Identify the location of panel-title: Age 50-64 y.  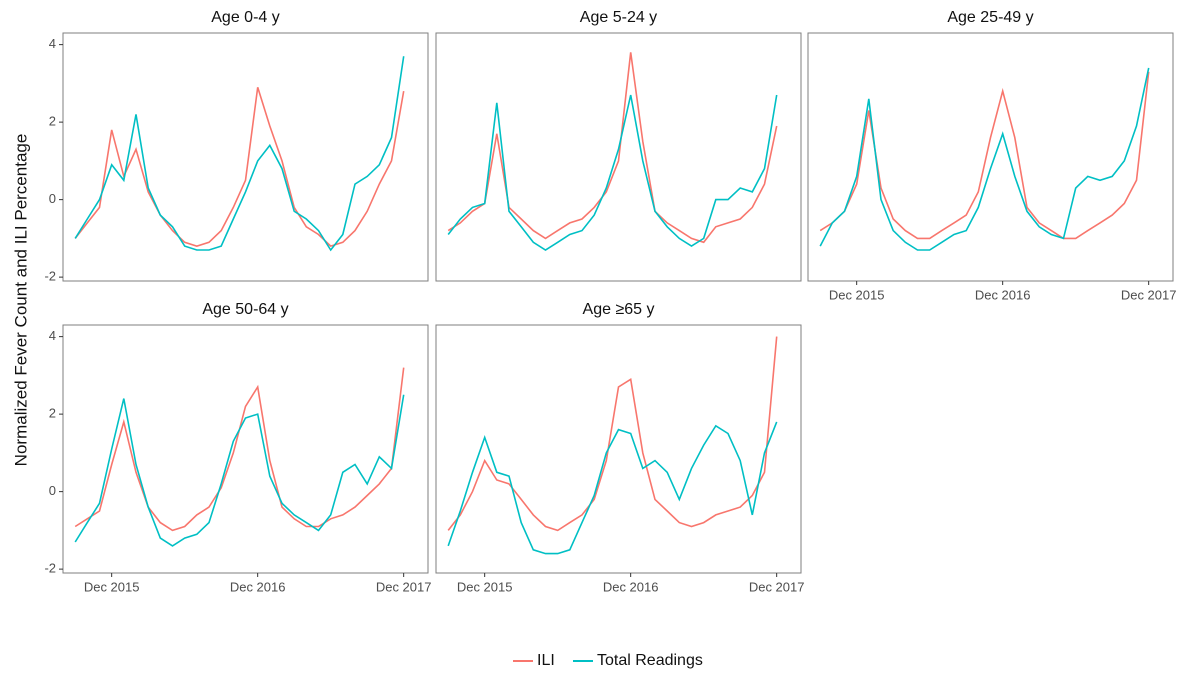
(245, 309).